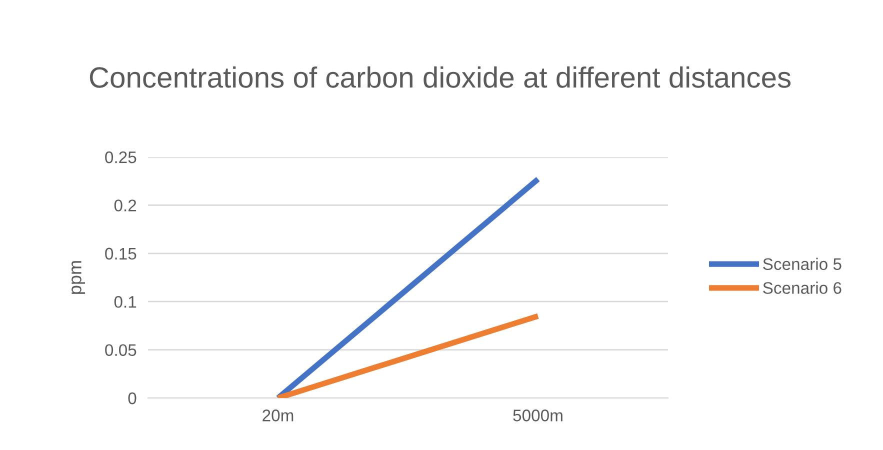 This screenshot has height=450, width=883. What do you see at coordinates (120, 254) in the screenshot?
I see `y-tick-label: 0.15` at bounding box center [120, 254].